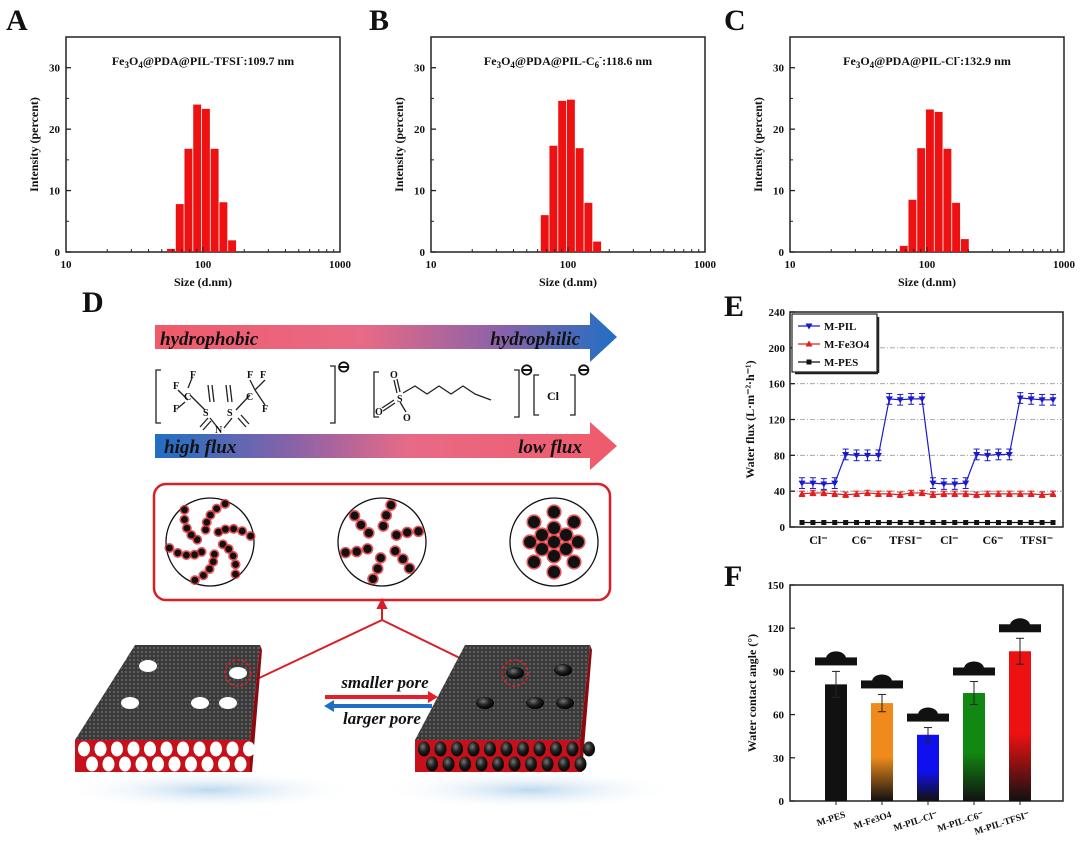 This screenshot has width=1080, height=849. Describe the element at coordinates (840, 327) in the screenshot. I see `legend-label: M-PIL` at that location.